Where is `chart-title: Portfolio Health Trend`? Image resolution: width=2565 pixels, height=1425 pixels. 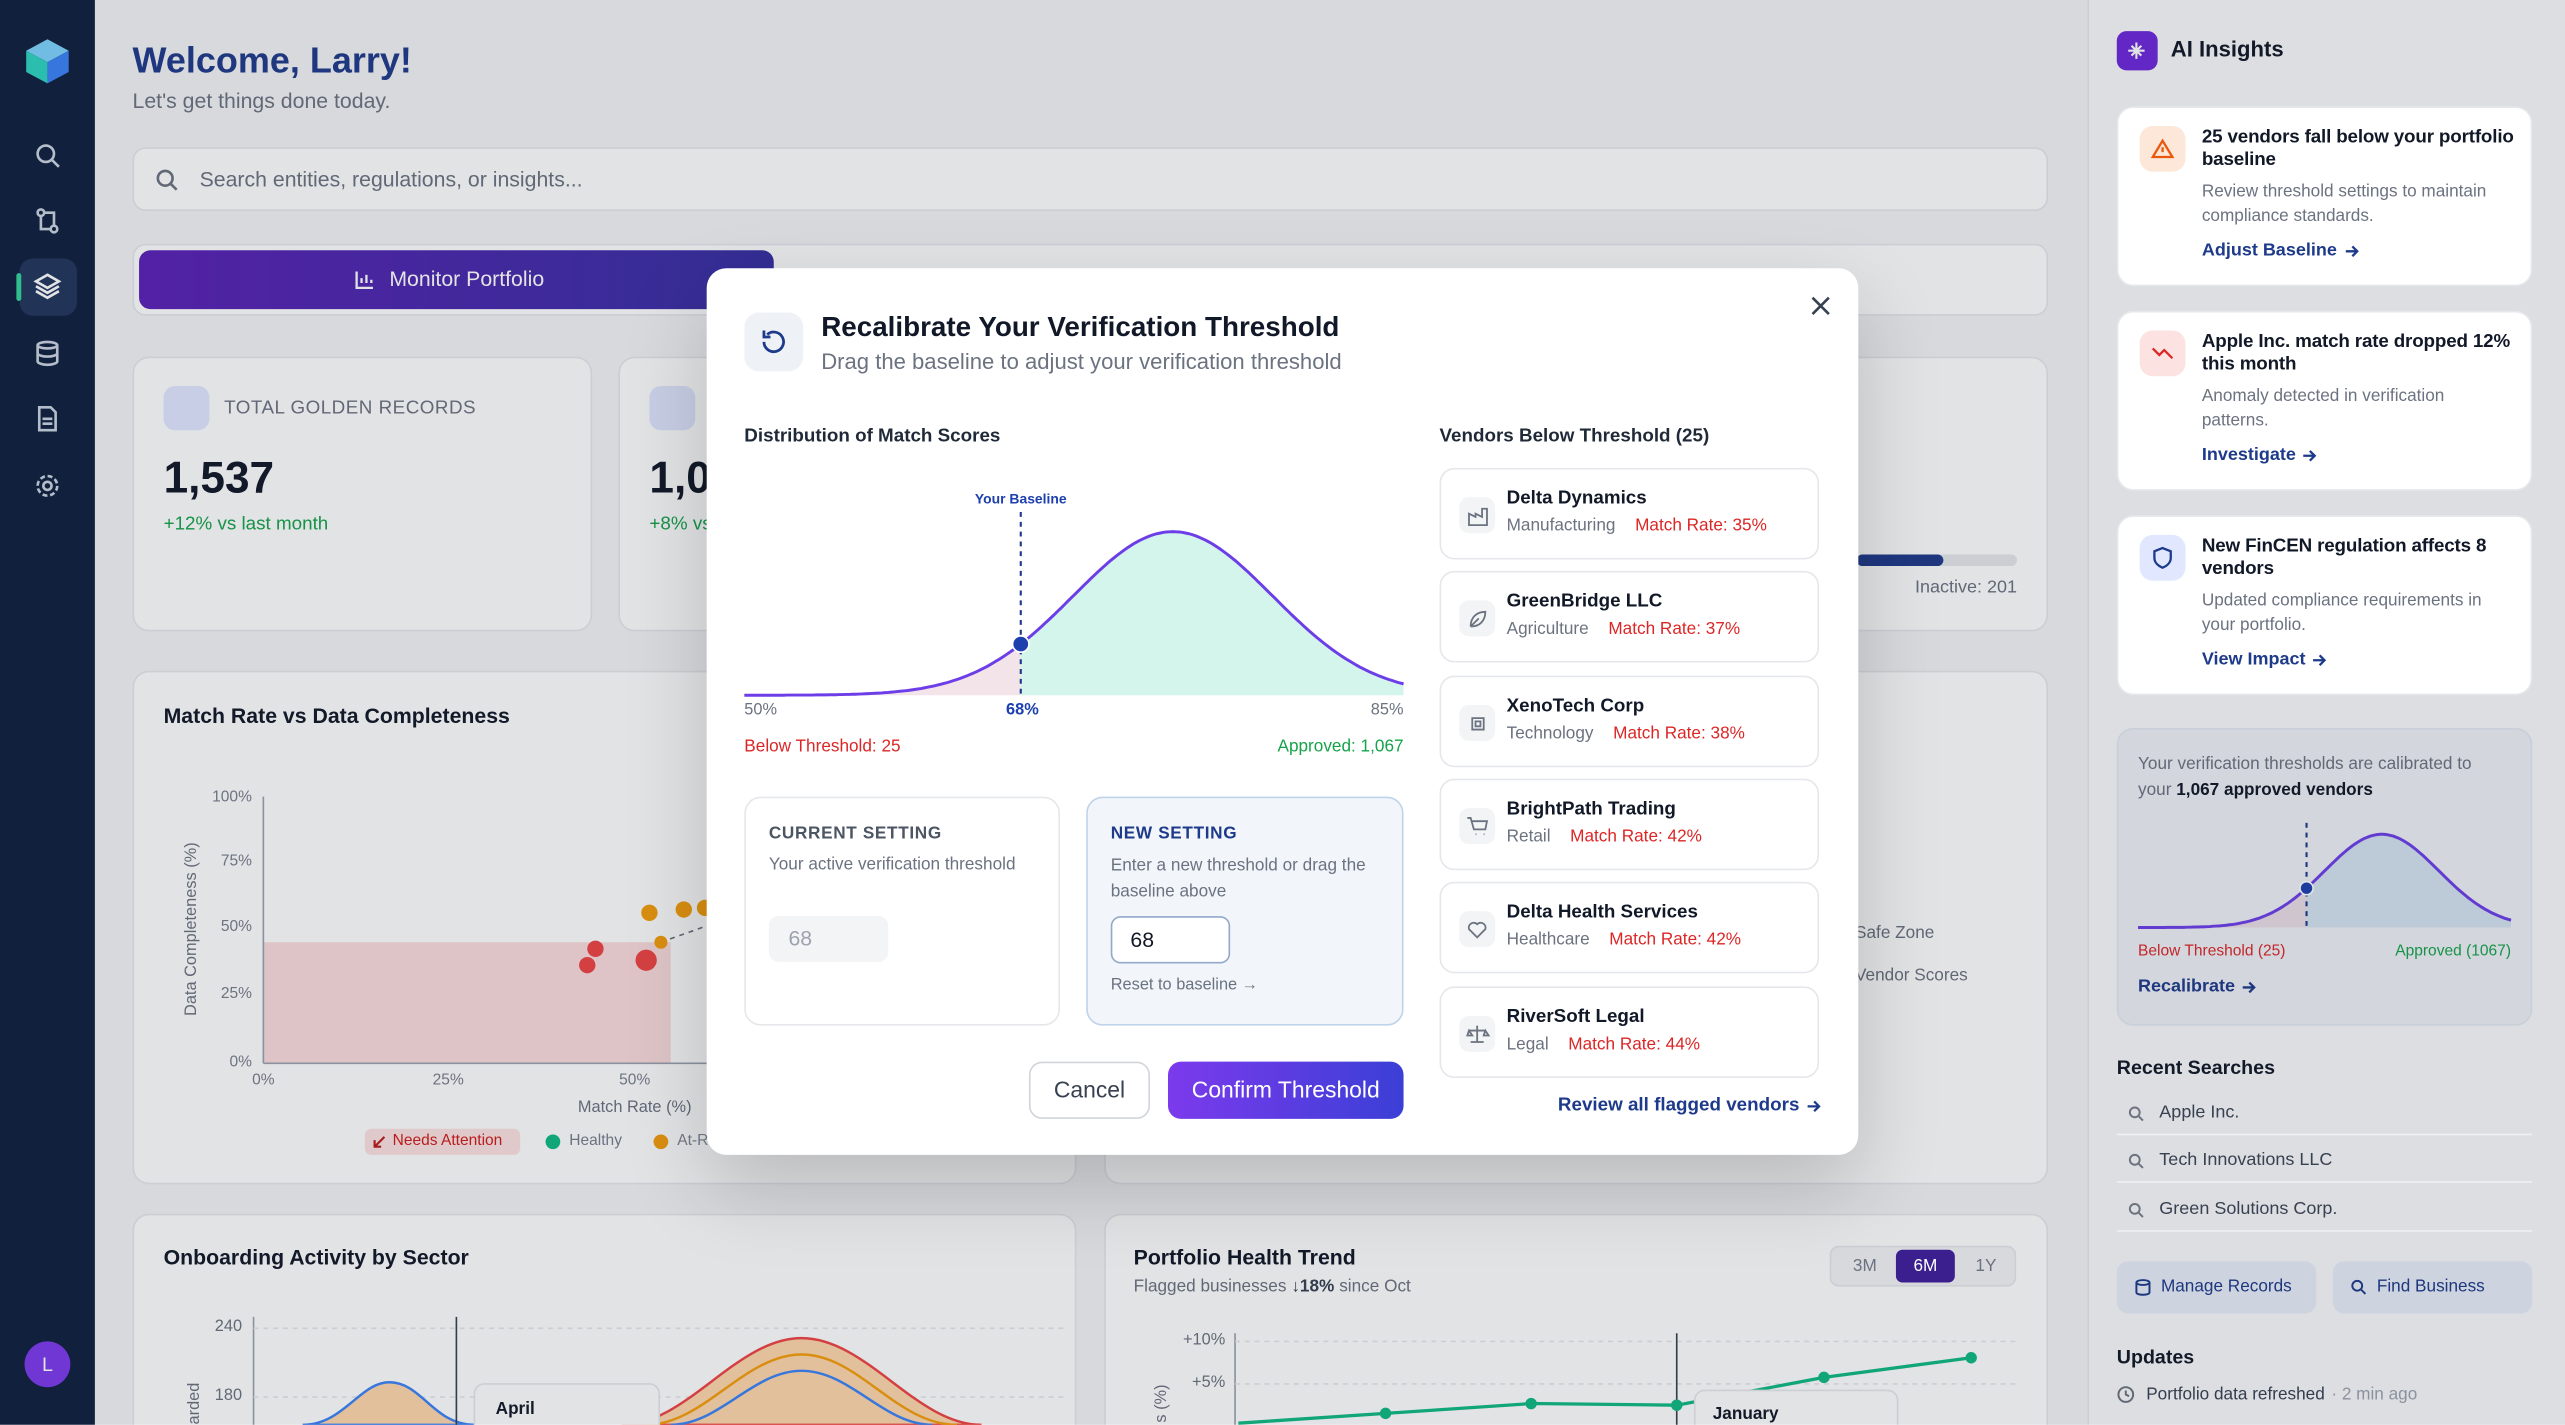 chart-title: Portfolio Health Trend is located at coordinates (1244, 1257).